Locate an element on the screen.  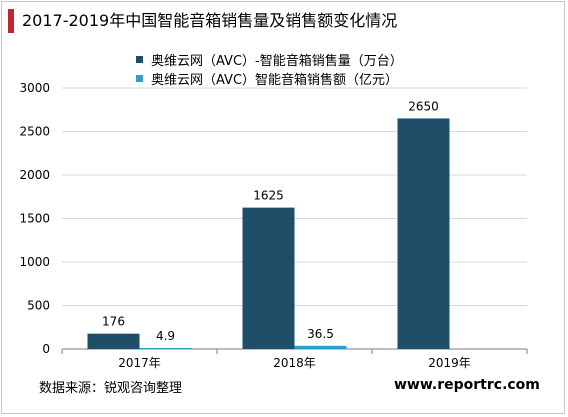
legend-item-series-2: 奥维云网（AVC）智能音箱销售额（亿元） is located at coordinates (269, 78).